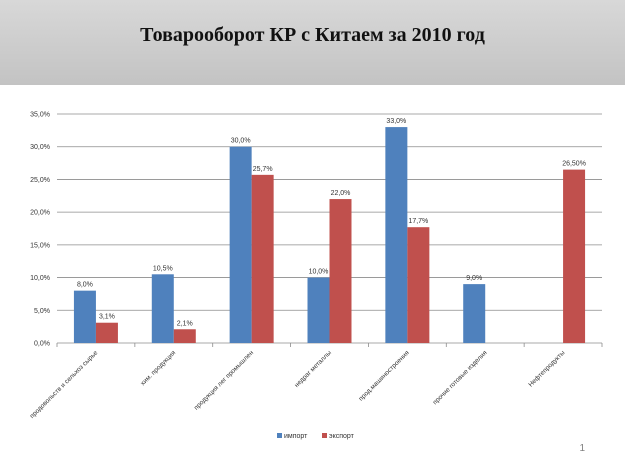 This screenshot has height=462, width=625. I want to click on data-label: 17,7%, so click(418, 221).